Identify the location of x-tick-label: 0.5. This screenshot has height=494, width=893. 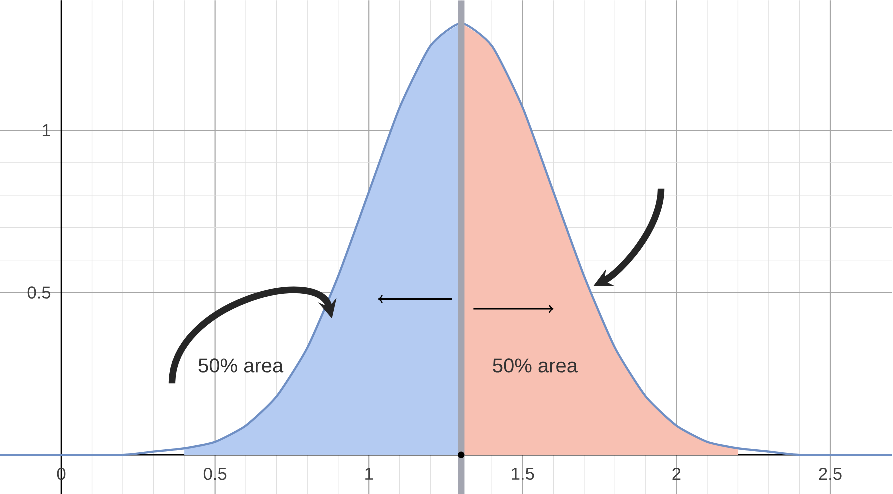
(215, 474).